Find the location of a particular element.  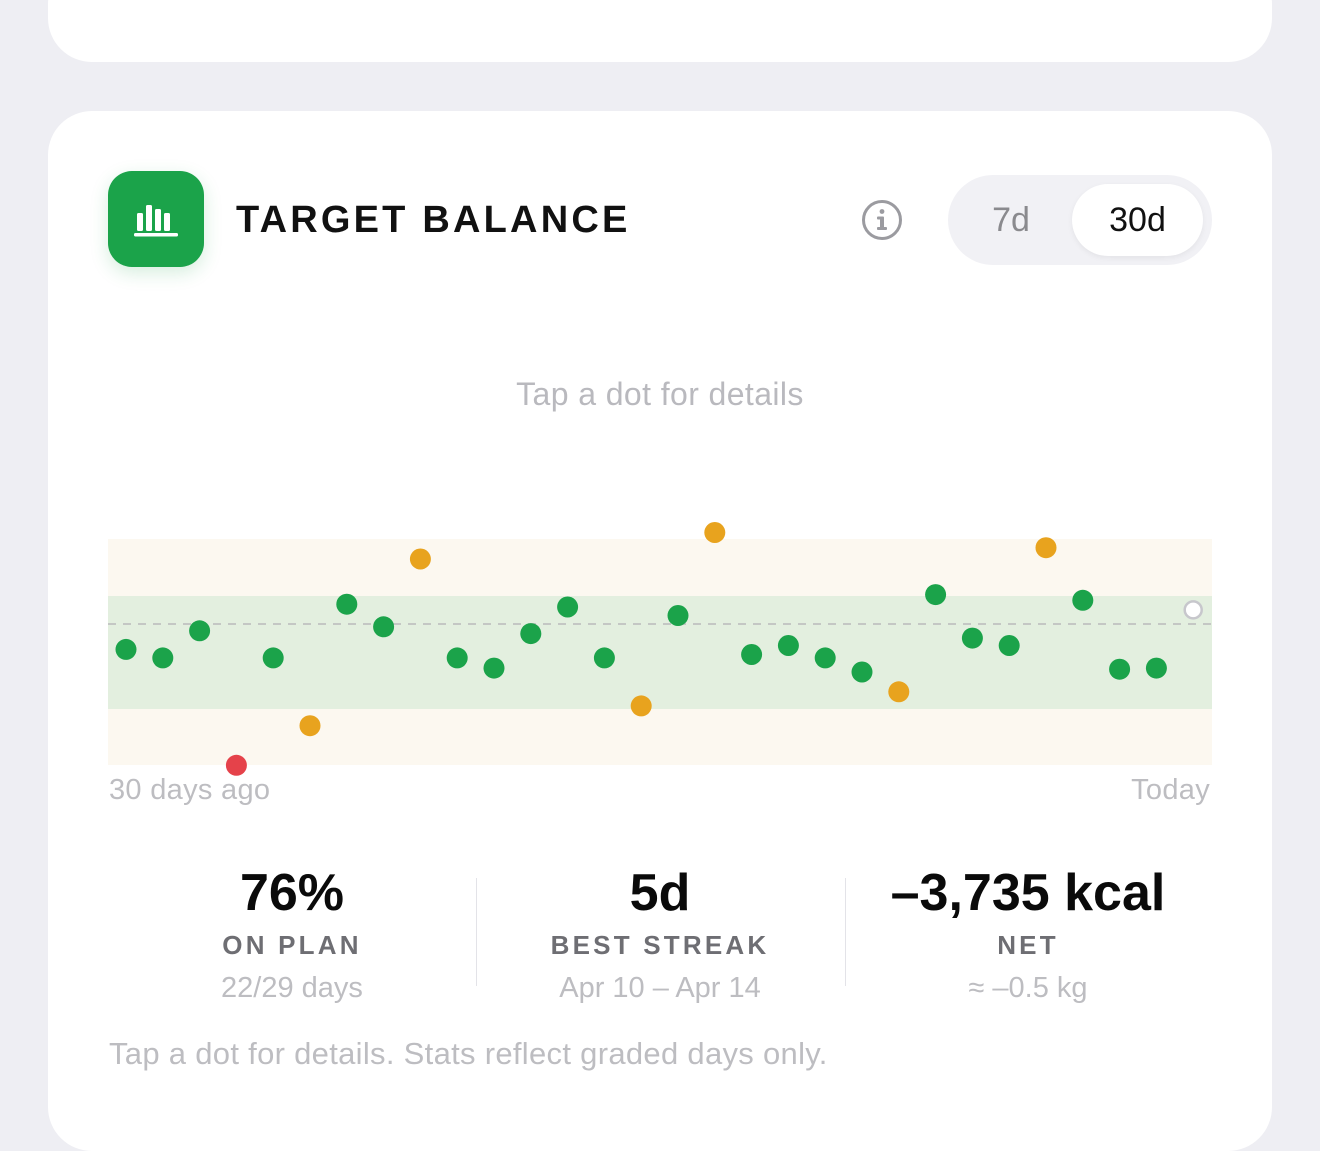

x-axis-end-label: Today is located at coordinates (1170, 790).